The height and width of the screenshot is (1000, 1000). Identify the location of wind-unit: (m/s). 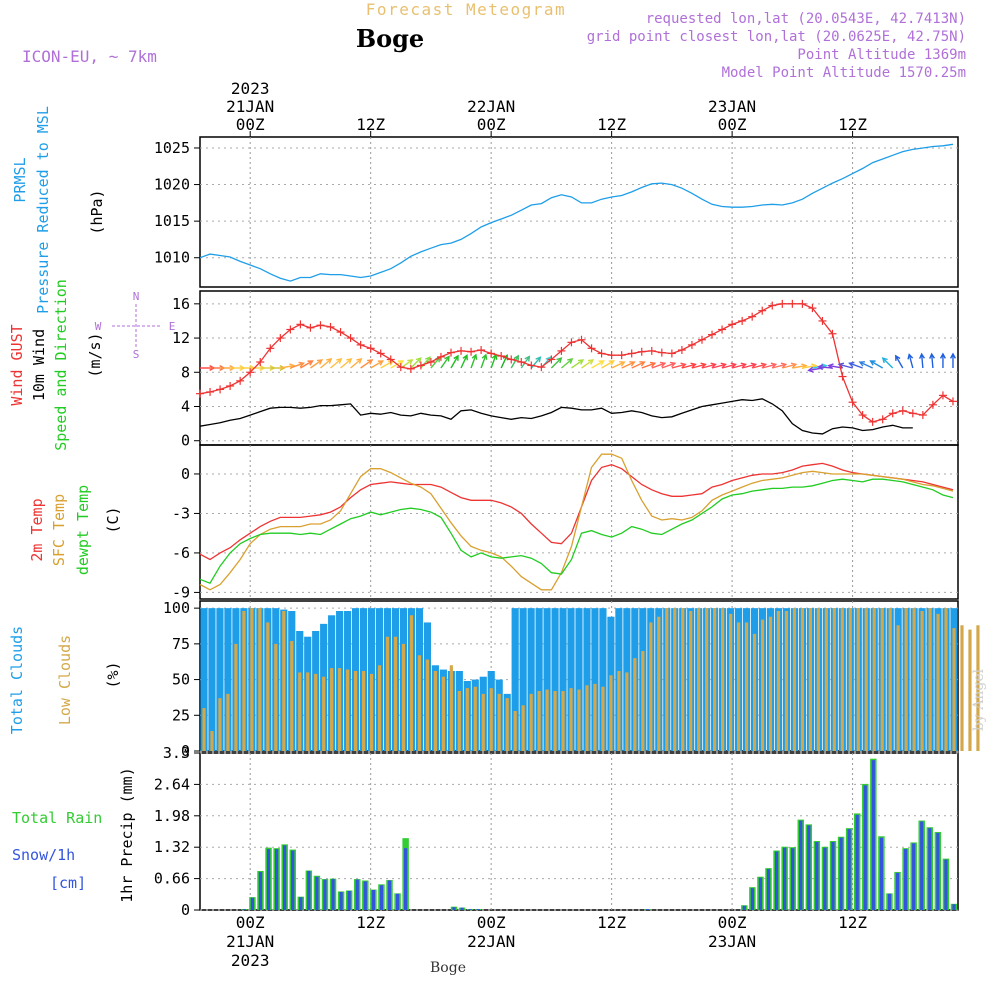
(95, 354).